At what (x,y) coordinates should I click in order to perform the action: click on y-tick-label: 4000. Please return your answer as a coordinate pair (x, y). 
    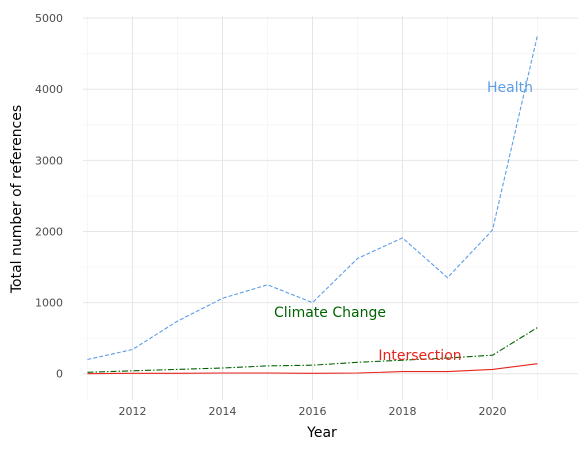
    Looking at the image, I should click on (49, 89).